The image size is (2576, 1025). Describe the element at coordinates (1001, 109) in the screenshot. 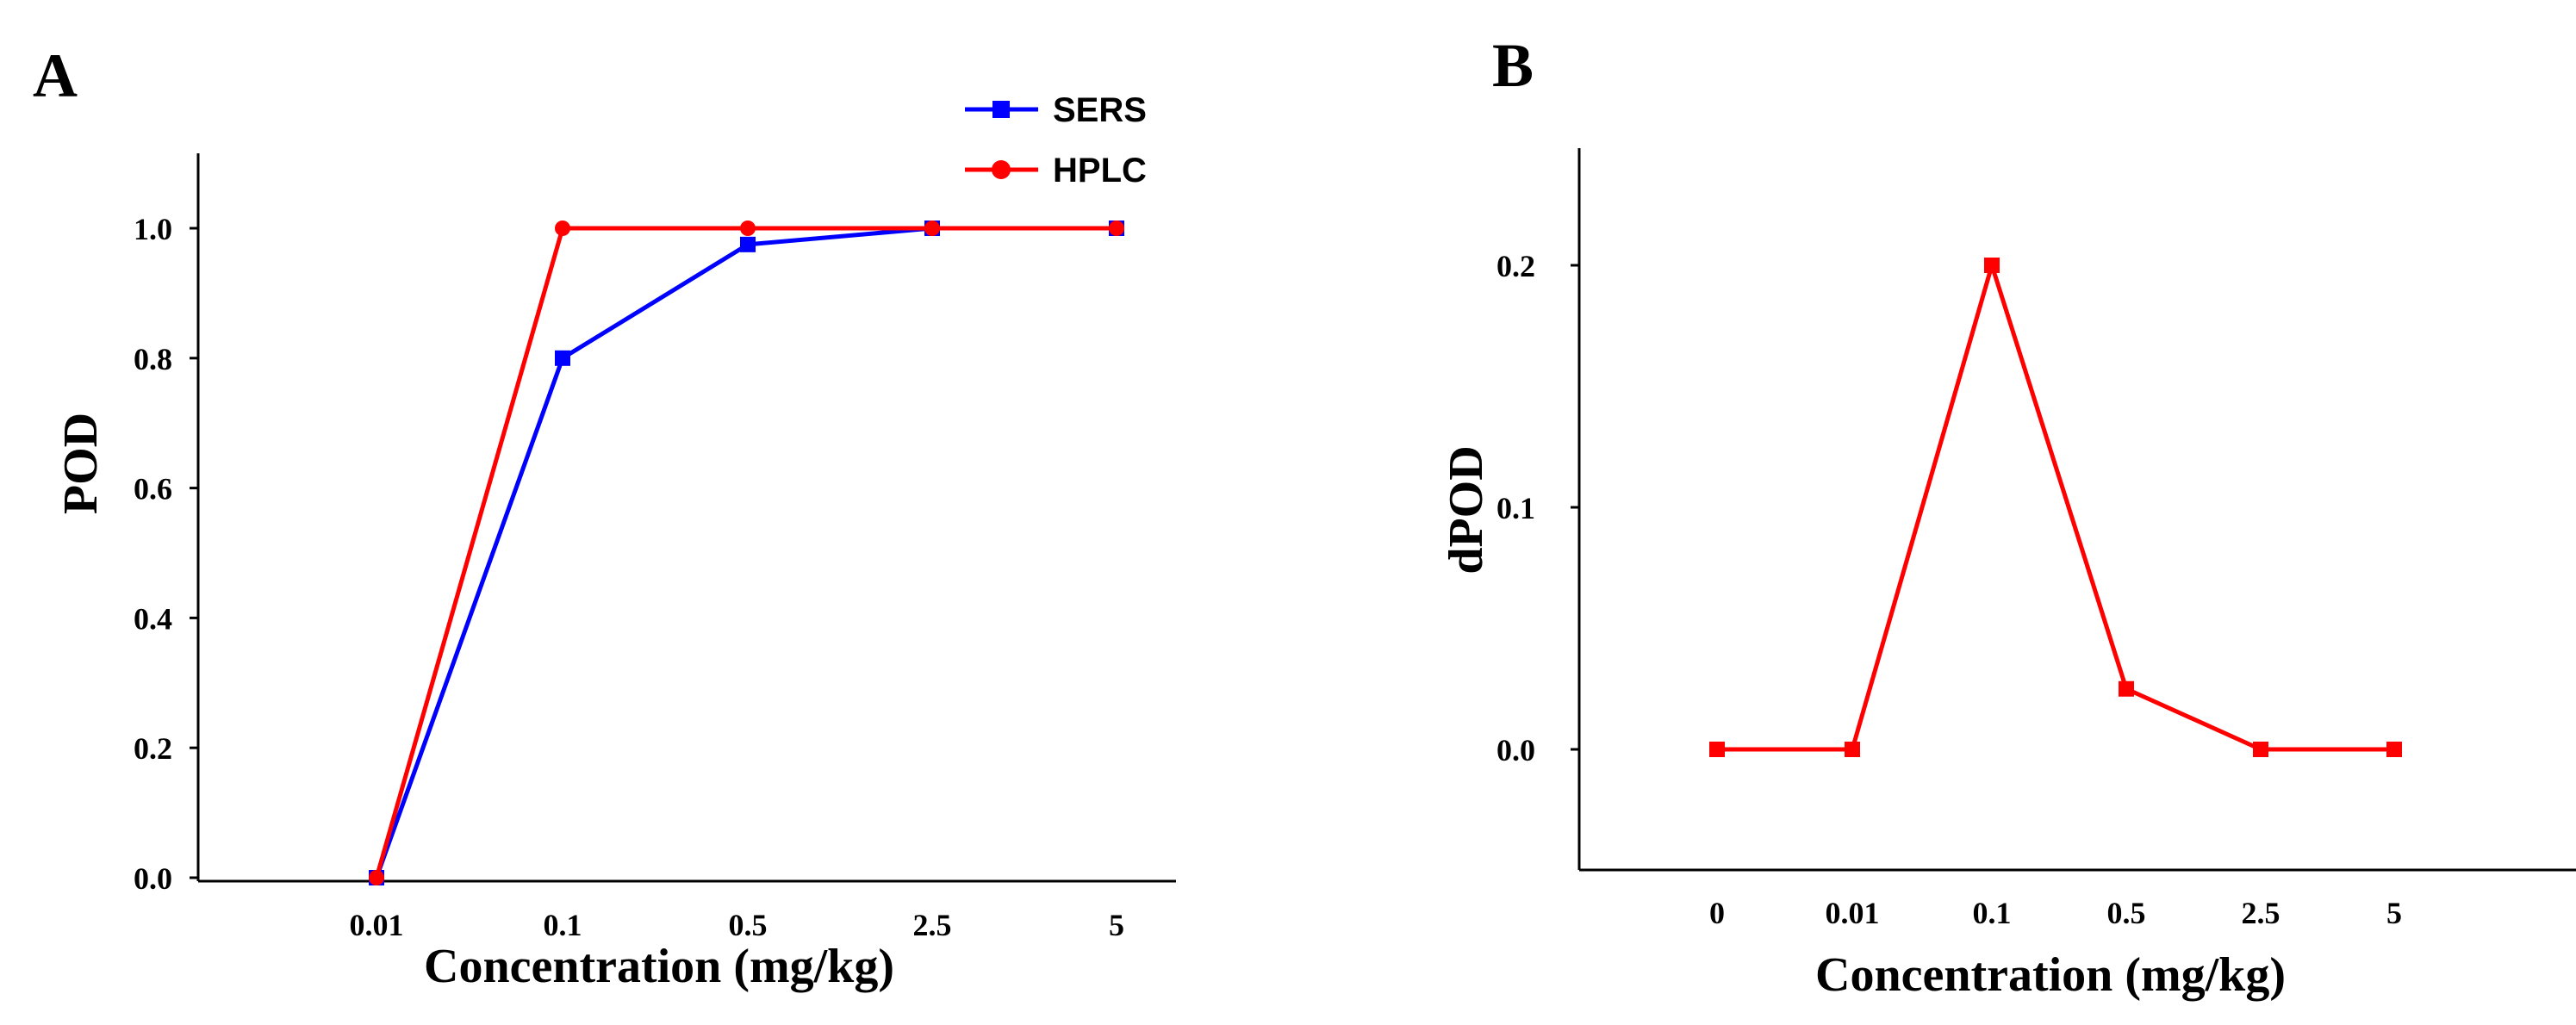

I see `legend-sers-marker` at that location.